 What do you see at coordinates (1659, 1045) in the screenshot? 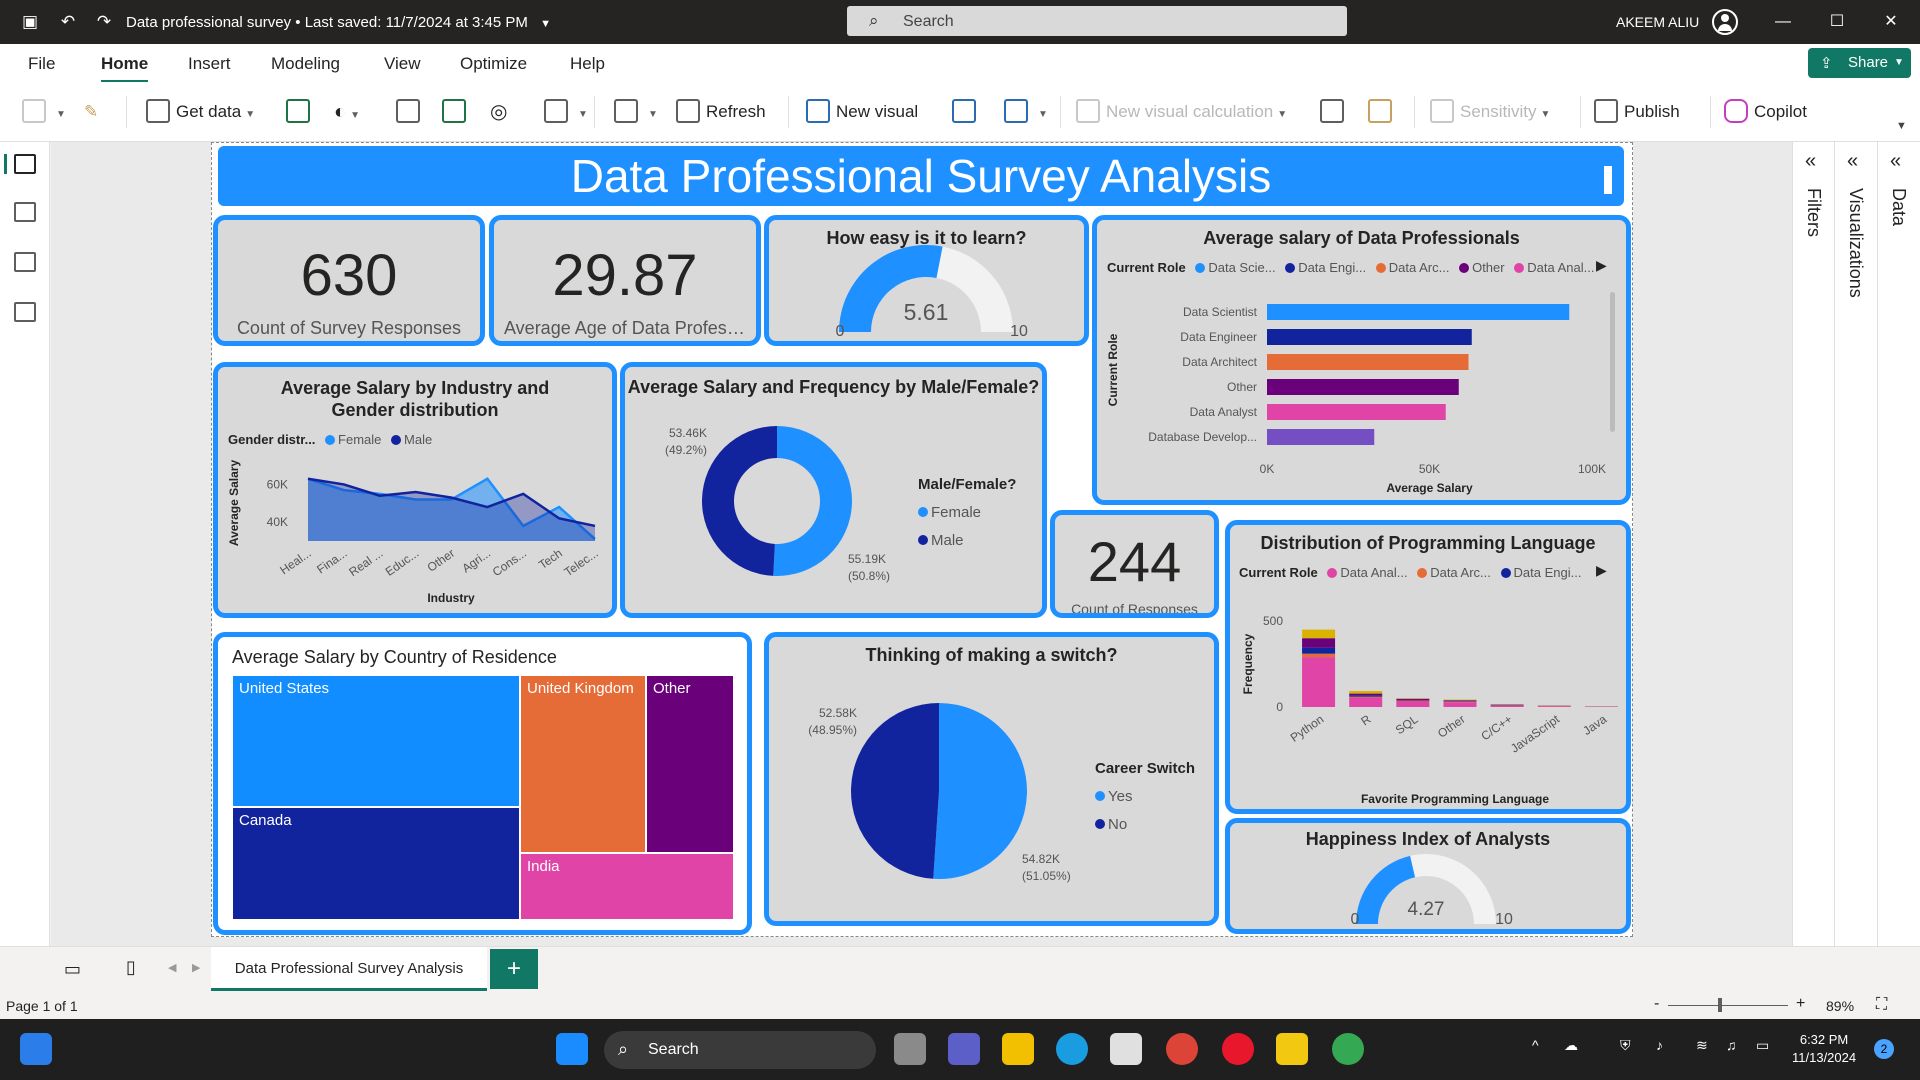
I see `microphone-icon: ♪` at bounding box center [1659, 1045].